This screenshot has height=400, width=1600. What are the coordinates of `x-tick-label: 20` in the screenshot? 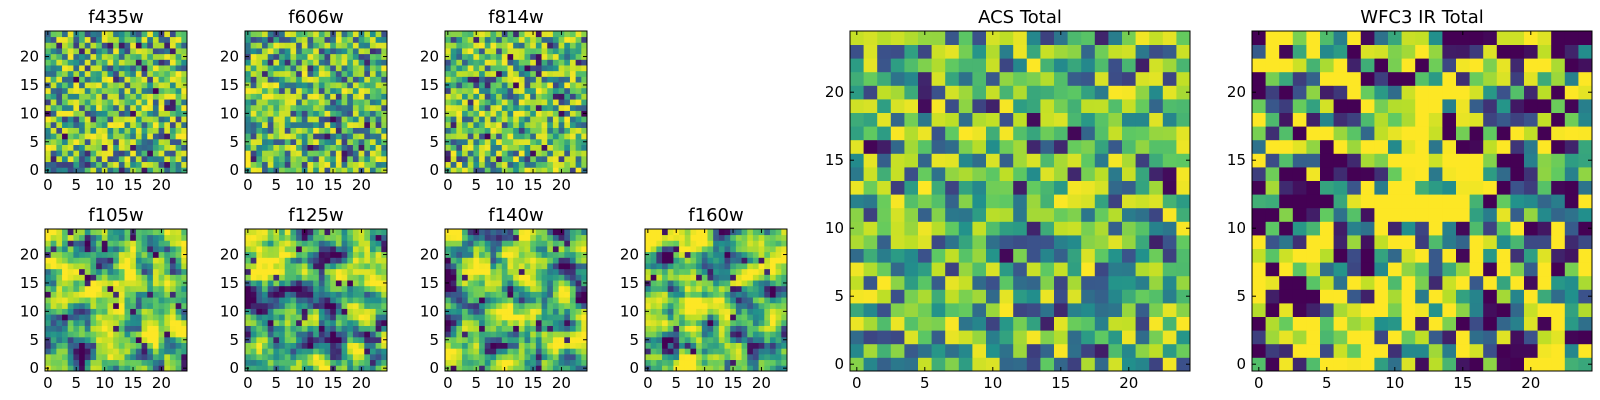 It's located at (561, 185).